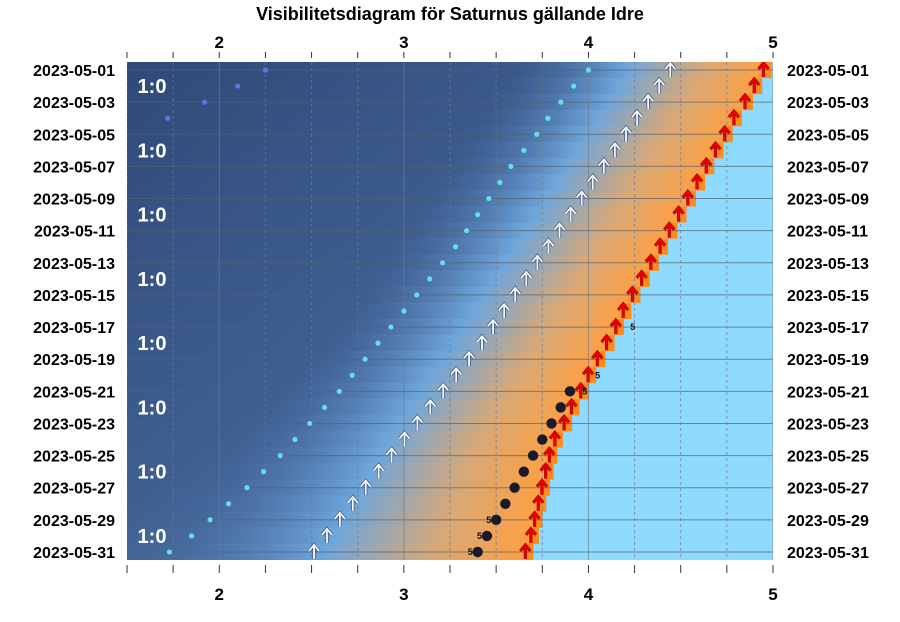 The image size is (900, 622). What do you see at coordinates (74, 489) in the screenshot?
I see `date-label-left: 2023-05-27` at bounding box center [74, 489].